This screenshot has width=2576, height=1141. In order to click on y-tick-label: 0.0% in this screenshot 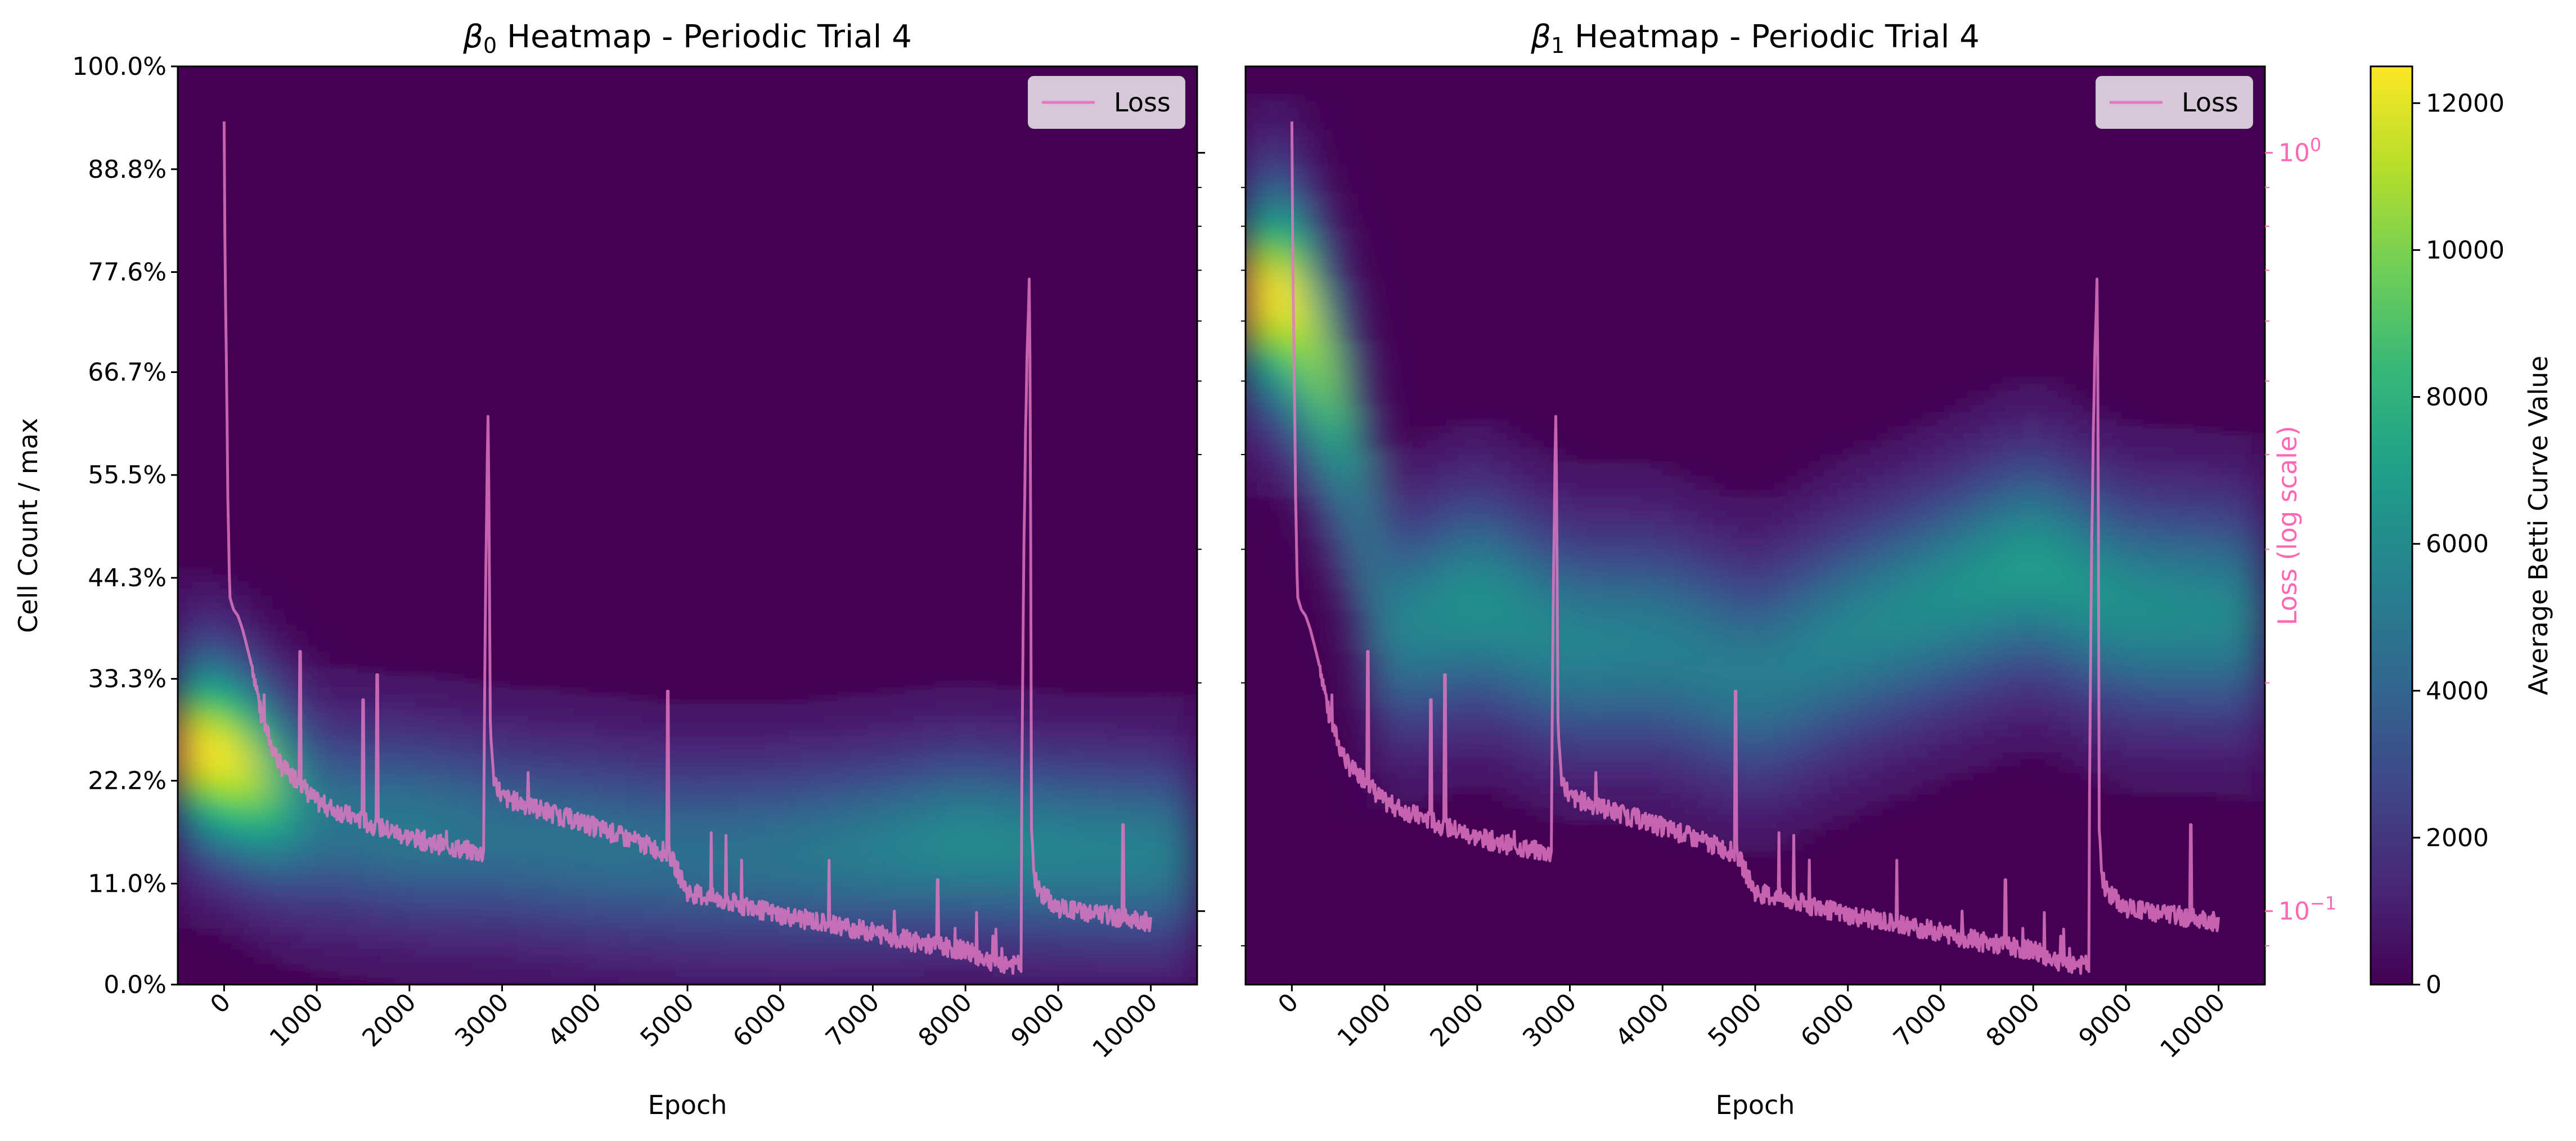, I will do `click(135, 985)`.